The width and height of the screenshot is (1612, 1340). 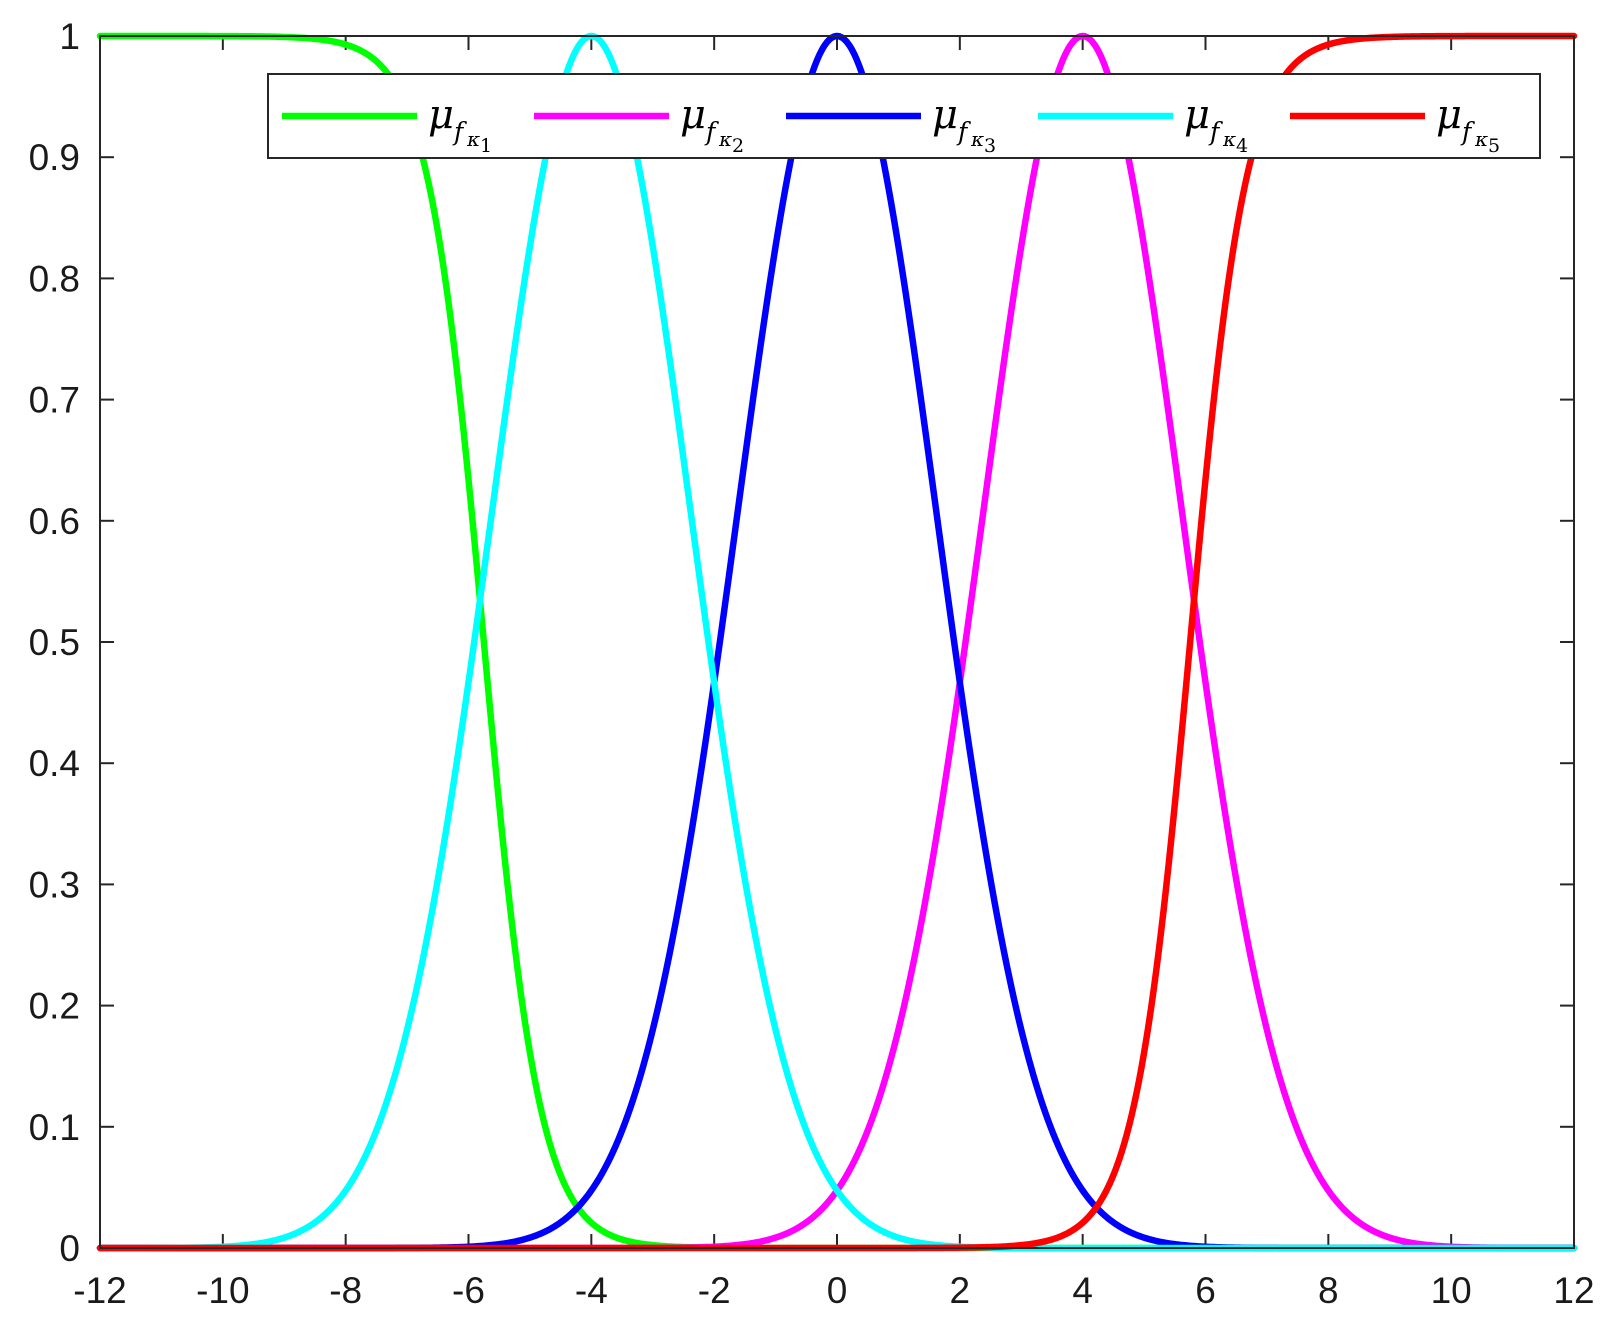 I want to click on x-tick-label: -2, so click(x=714, y=1290).